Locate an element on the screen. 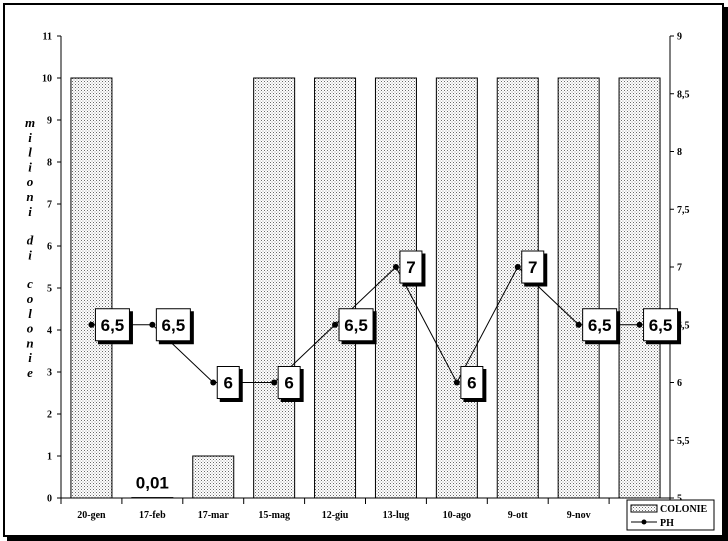  y-tick-label: 8 is located at coordinates (49, 163).